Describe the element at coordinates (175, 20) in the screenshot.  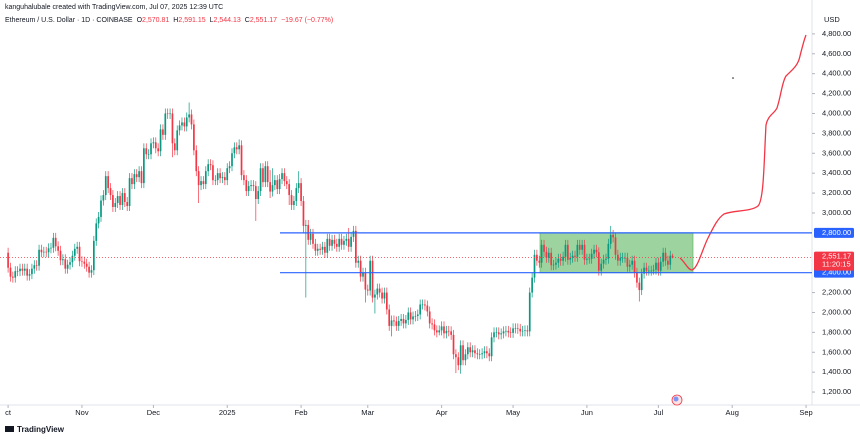
I see `ohlc-key: H` at that location.